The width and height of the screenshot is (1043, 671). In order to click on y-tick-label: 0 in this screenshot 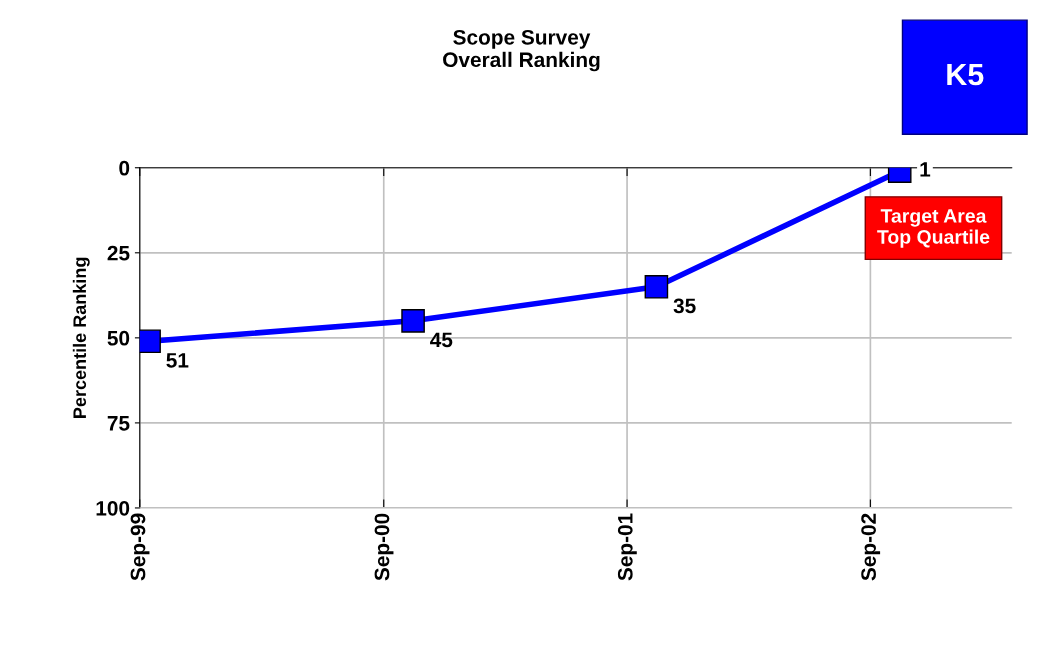, I will do `click(124, 168)`.